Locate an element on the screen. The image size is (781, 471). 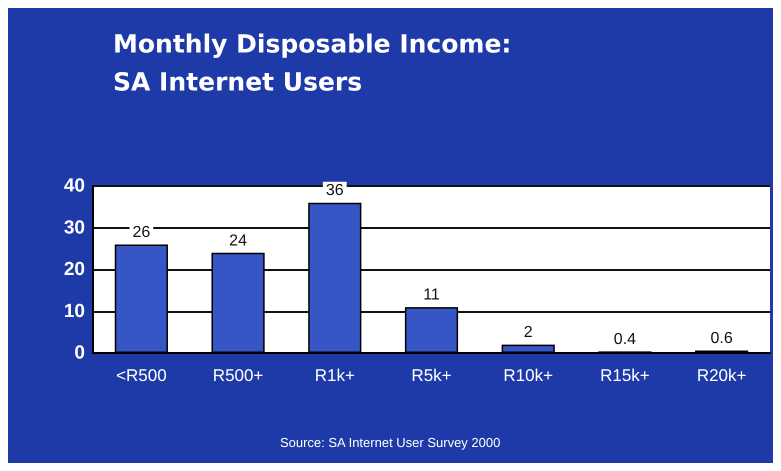
y-tick-label: 10 is located at coordinates (74, 311).